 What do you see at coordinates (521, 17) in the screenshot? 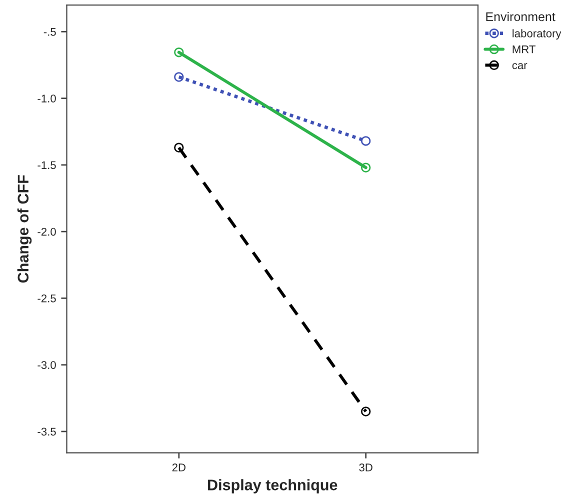
I see `legend-title: Environment` at bounding box center [521, 17].